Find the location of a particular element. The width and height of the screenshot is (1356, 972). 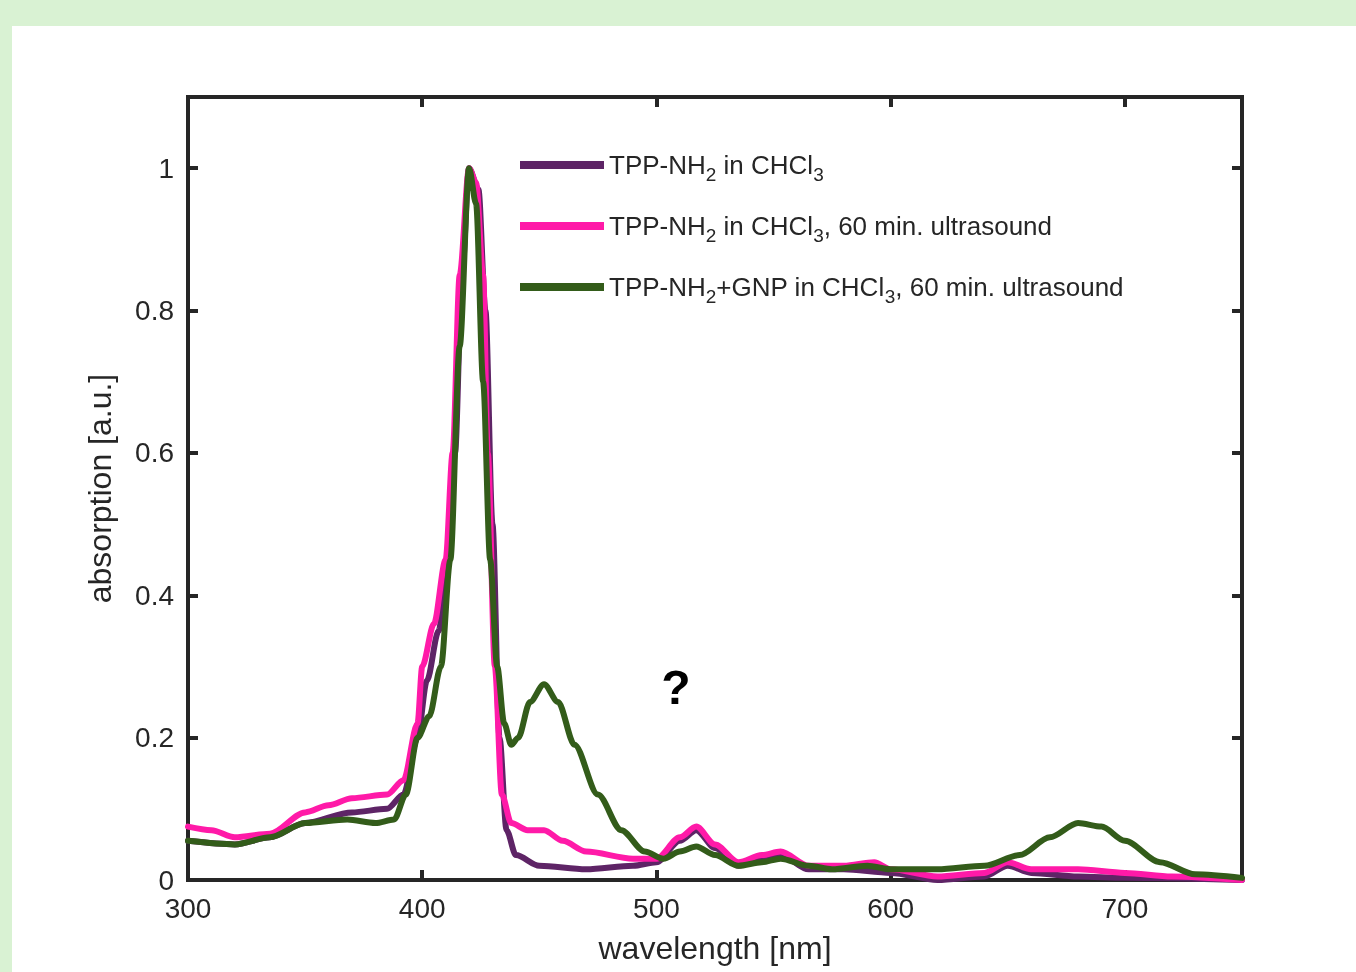

x-axis-title: wavelength [nm] is located at coordinates (714, 948).